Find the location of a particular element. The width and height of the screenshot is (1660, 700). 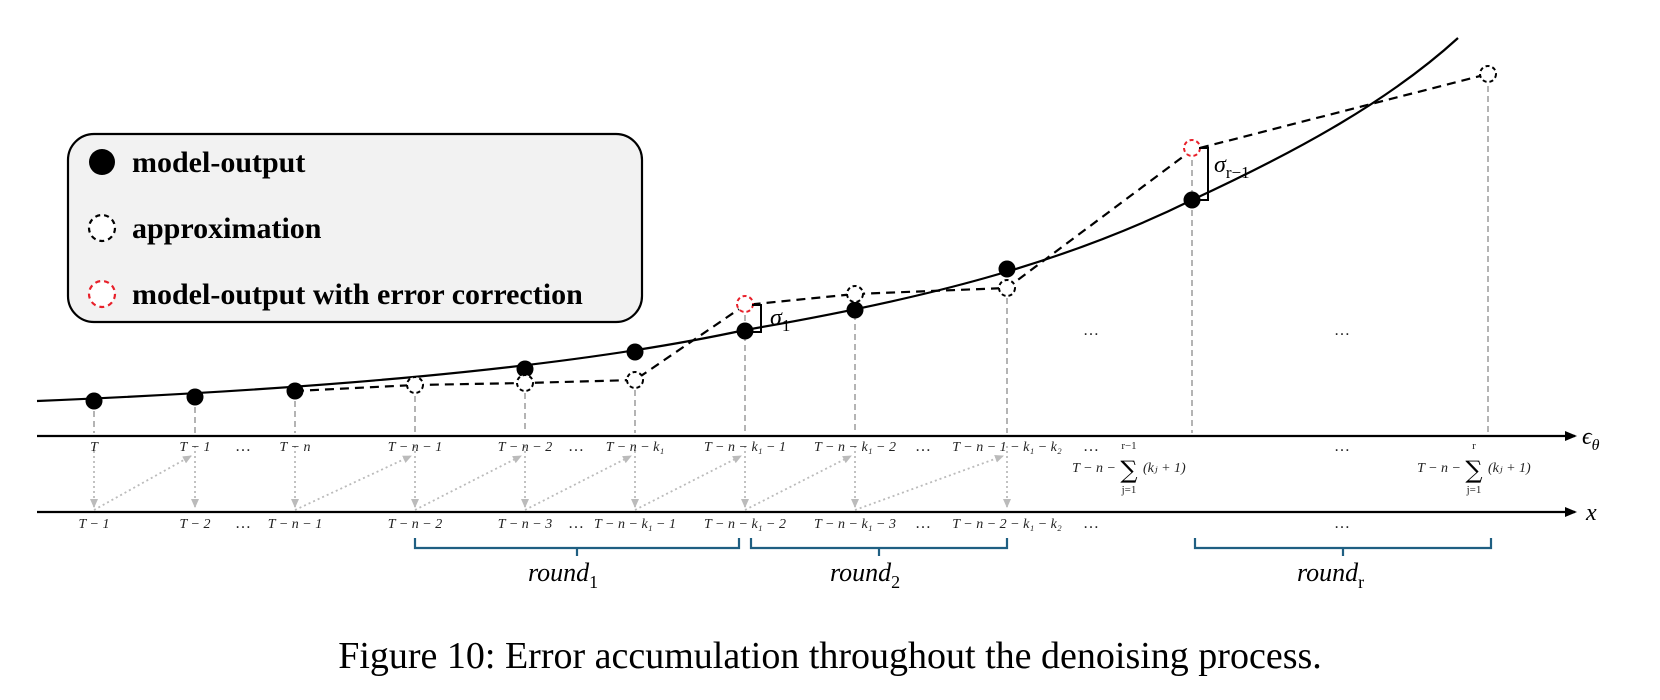

epsilon-tick: T − n − k₁ − 1 is located at coordinates (745, 447).